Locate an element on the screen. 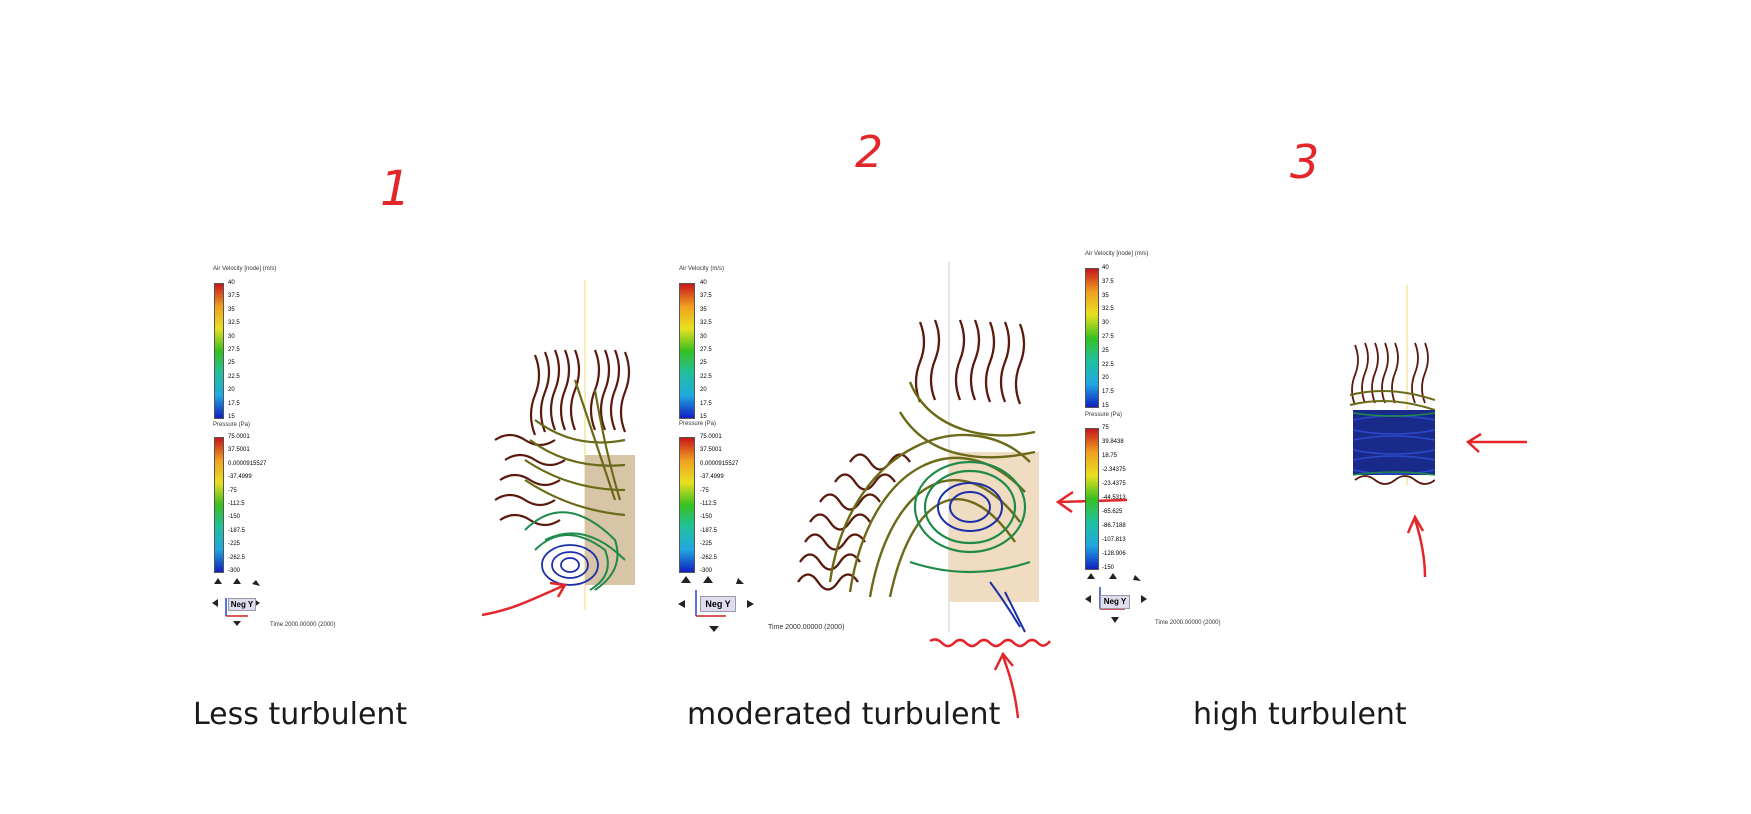 This screenshot has height=814, width=1751. colorbar-tick-label: -65.625 is located at coordinates (1112, 512).